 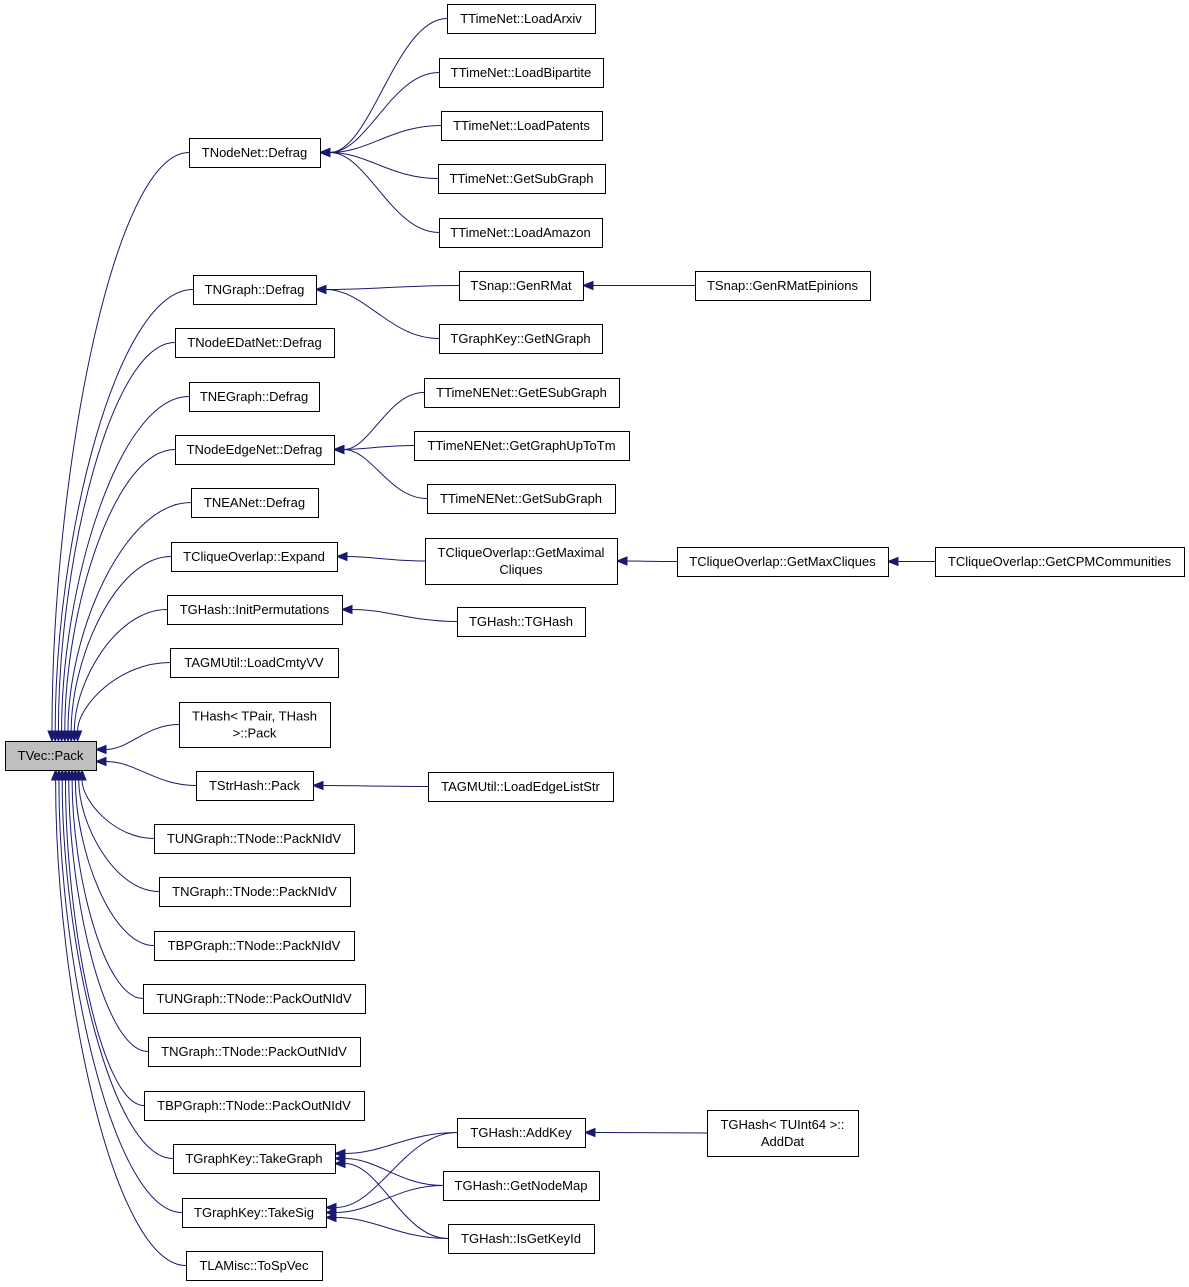 I want to click on node-tungraph-tnode-packnidv: TUNGraph::TNode::PackNIdV, so click(x=254, y=839).